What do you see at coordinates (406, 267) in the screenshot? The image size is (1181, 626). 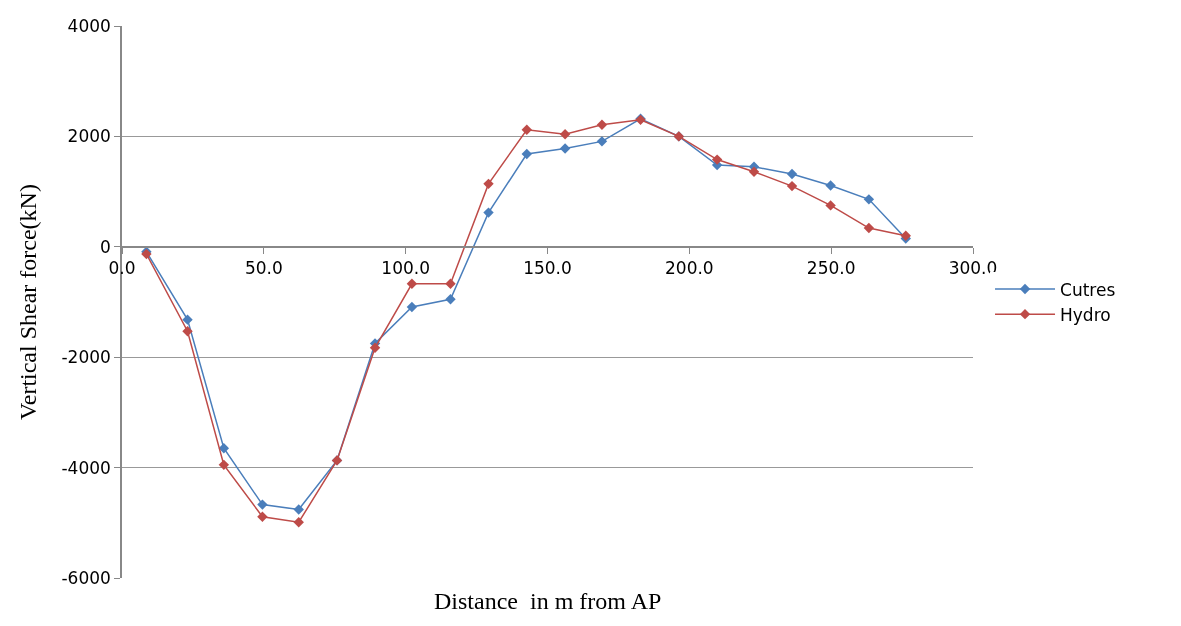 I see `x-tick-label: 100.0` at bounding box center [406, 267].